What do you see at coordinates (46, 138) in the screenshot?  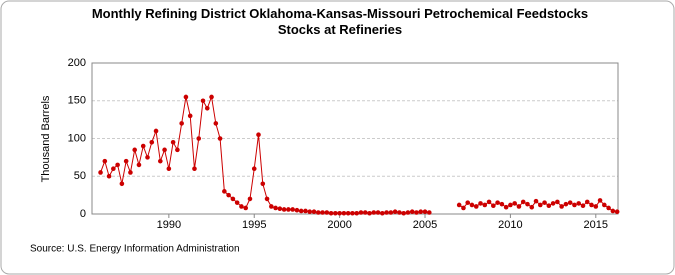 I see `y-axis-label: Thousand Barrels` at bounding box center [46, 138].